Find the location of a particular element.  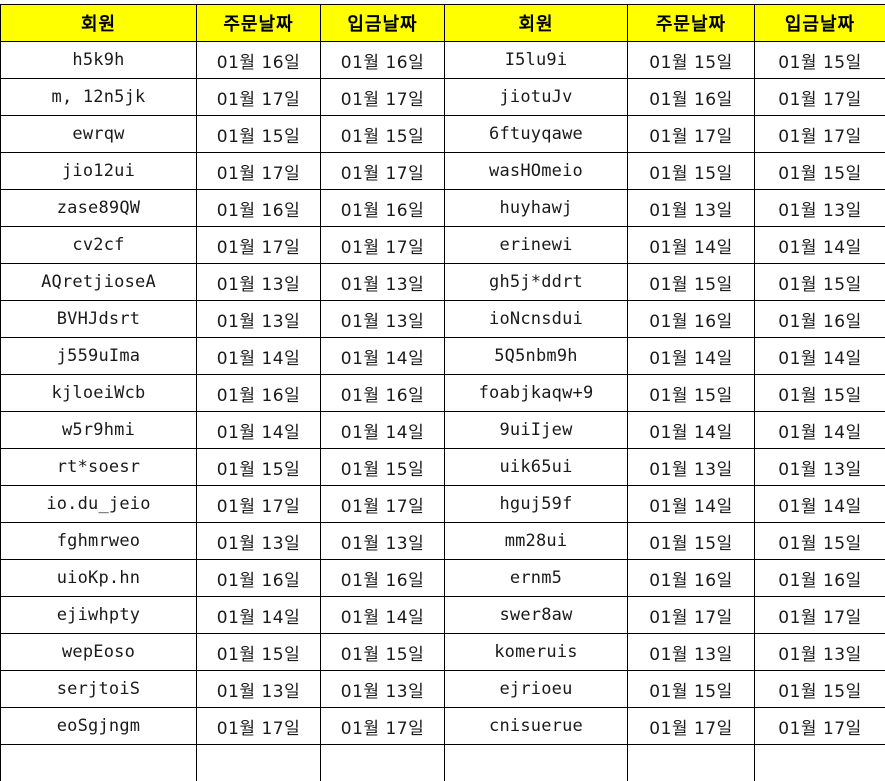

member-name-right: uik65ui is located at coordinates (536, 467).